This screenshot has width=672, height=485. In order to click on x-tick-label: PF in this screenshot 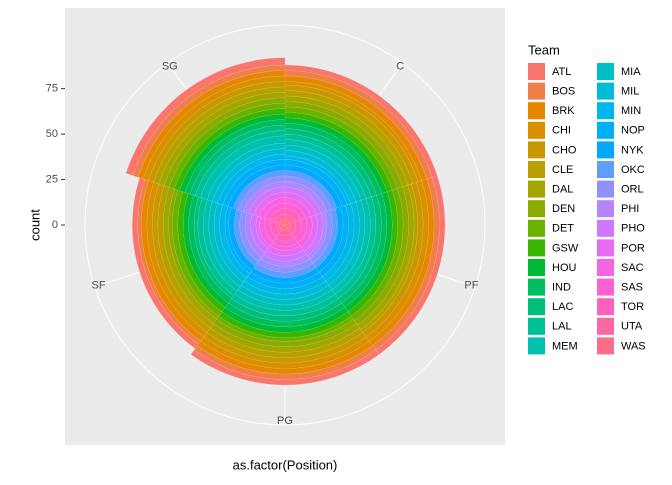, I will do `click(471, 285)`.